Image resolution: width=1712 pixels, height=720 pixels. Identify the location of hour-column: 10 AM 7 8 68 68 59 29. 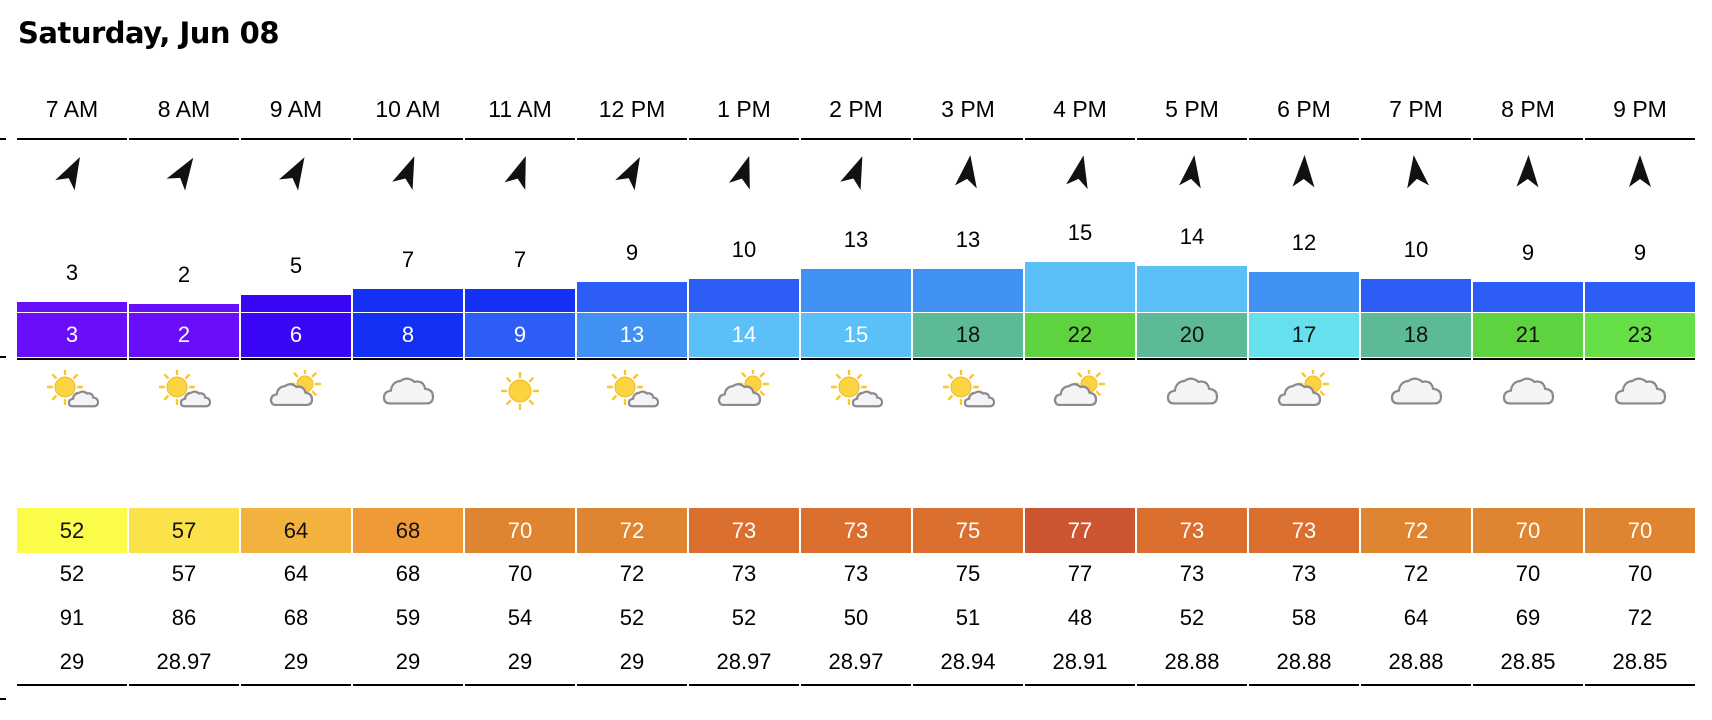
(409, 396).